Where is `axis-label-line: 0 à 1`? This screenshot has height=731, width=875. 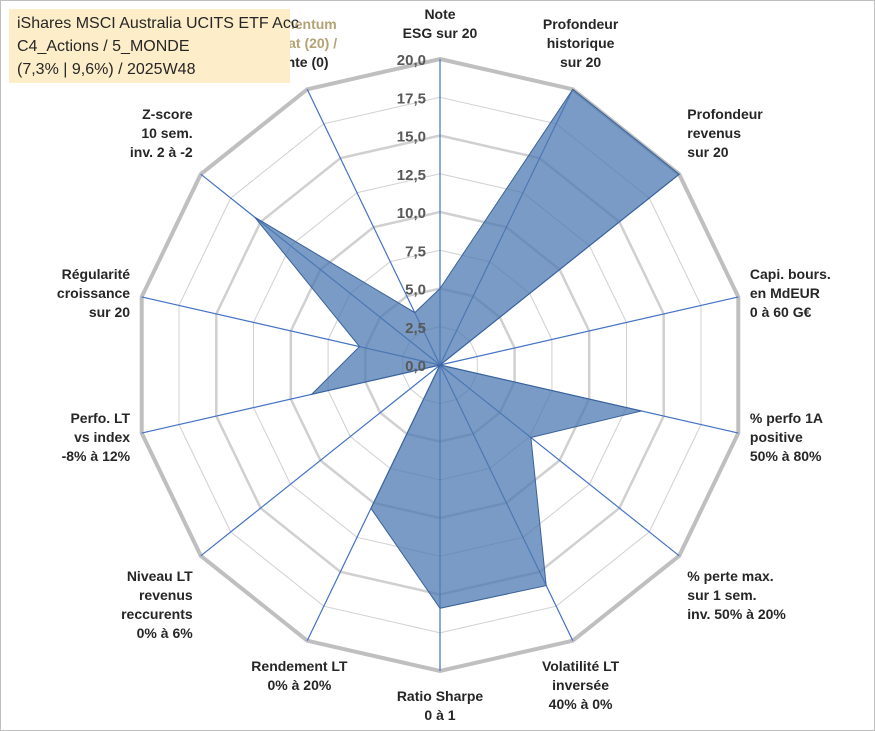 axis-label-line: 0 à 1 is located at coordinates (439, 715).